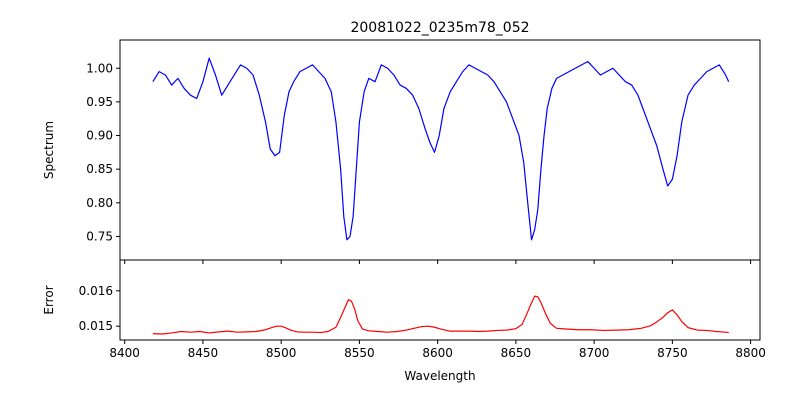 The height and width of the screenshot is (400, 800). I want to click on error-x-tick-label: 8700, so click(594, 353).